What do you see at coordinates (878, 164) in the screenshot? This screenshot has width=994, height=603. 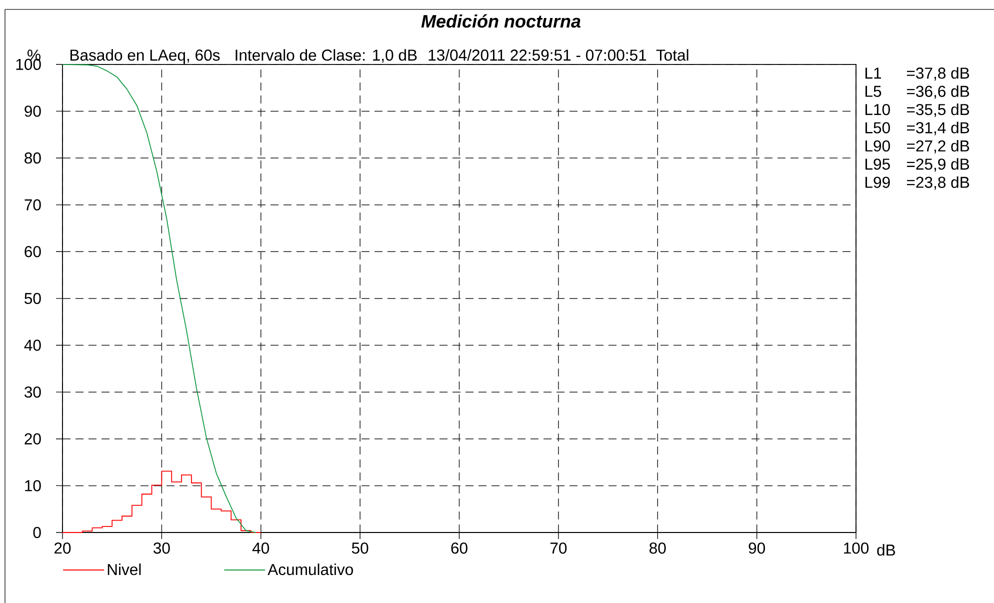 I see `text: L95` at bounding box center [878, 164].